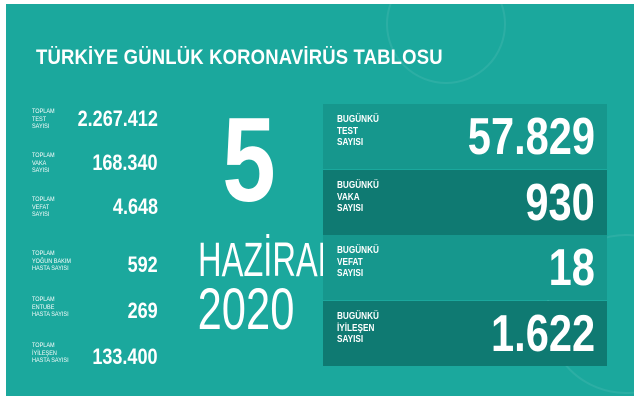  Describe the element at coordinates (57, 207) in the screenshot. I see `total-stat-label: TOPLAM VEFAT SAYISI` at that location.